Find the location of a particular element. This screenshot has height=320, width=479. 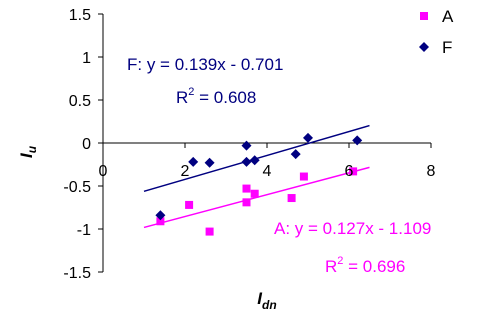

legend-label-f: F is located at coordinates (447, 47).